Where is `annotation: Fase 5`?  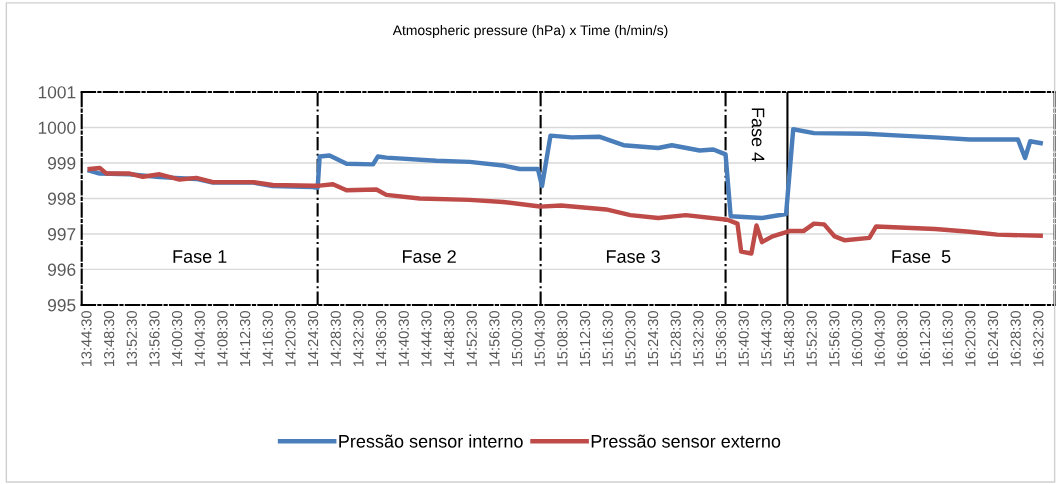
annotation: Fase 5 is located at coordinates (921, 256).